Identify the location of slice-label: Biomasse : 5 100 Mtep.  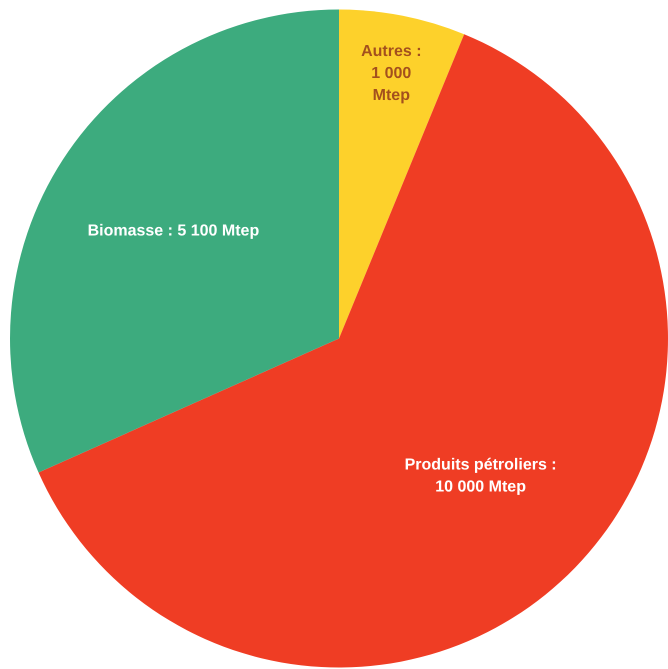
(174, 231).